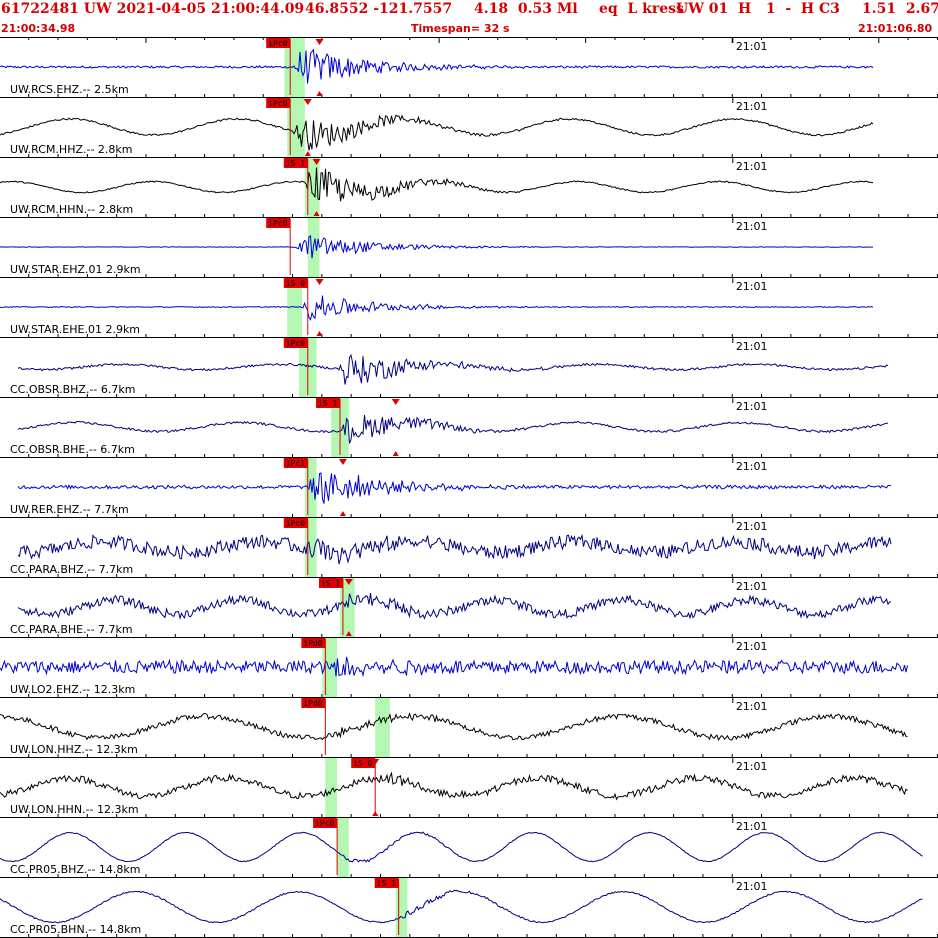 This screenshot has height=938, width=938. Describe the element at coordinates (469, 28) in the screenshot. I see `time-bar: 21:00:34.98 Timespan= 32 s 21:01:06.80` at that location.